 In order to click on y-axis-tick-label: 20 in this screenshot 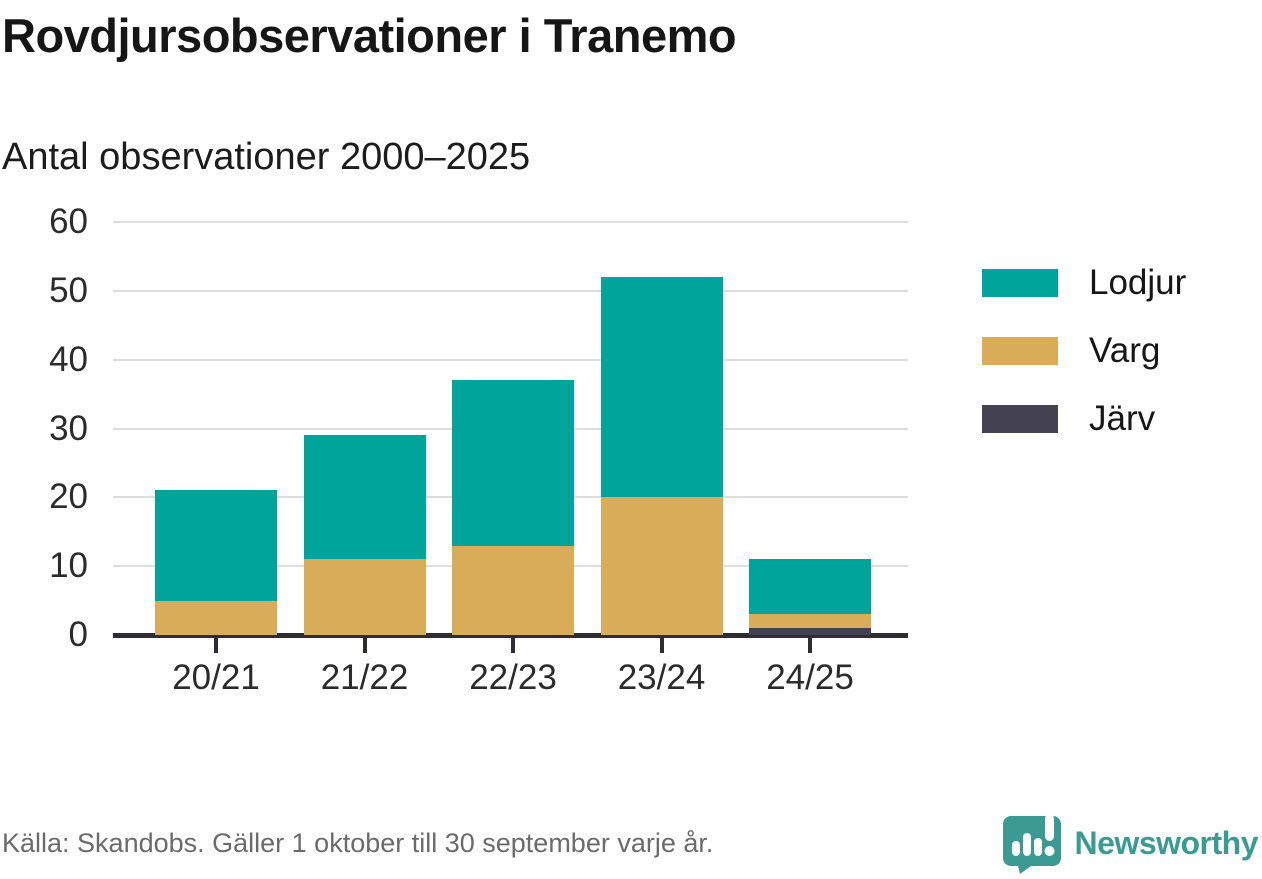, I will do `click(68, 497)`.